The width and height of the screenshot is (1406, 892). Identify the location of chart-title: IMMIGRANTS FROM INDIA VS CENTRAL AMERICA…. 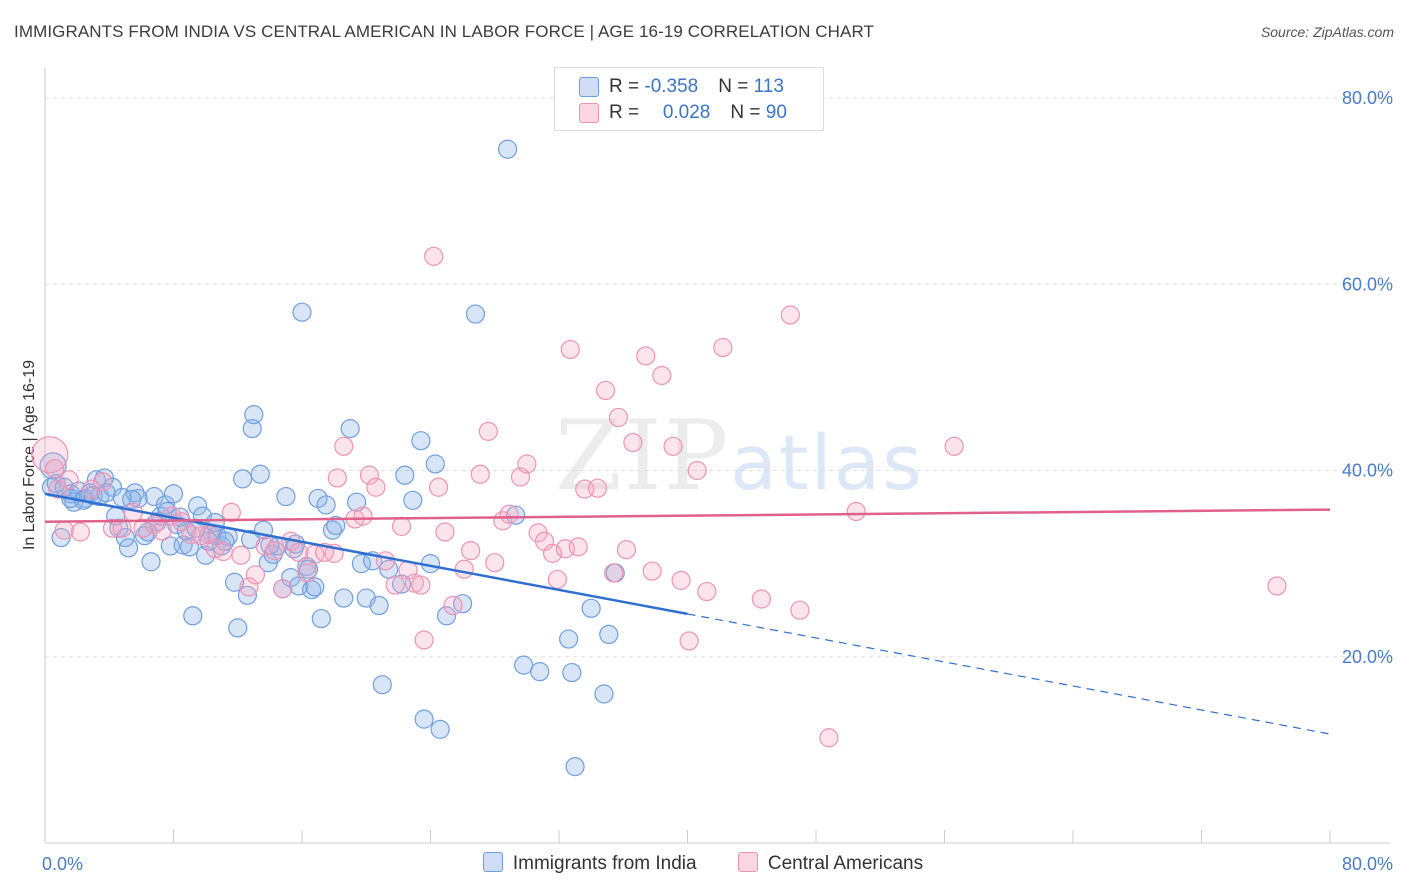
(444, 31).